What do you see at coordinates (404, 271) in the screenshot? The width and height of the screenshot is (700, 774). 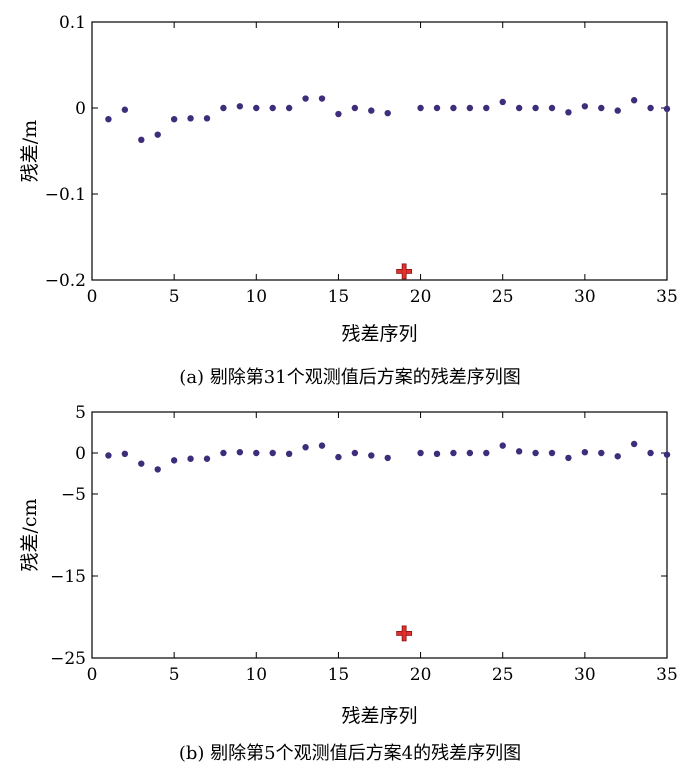 I see `outlier-point` at bounding box center [404, 271].